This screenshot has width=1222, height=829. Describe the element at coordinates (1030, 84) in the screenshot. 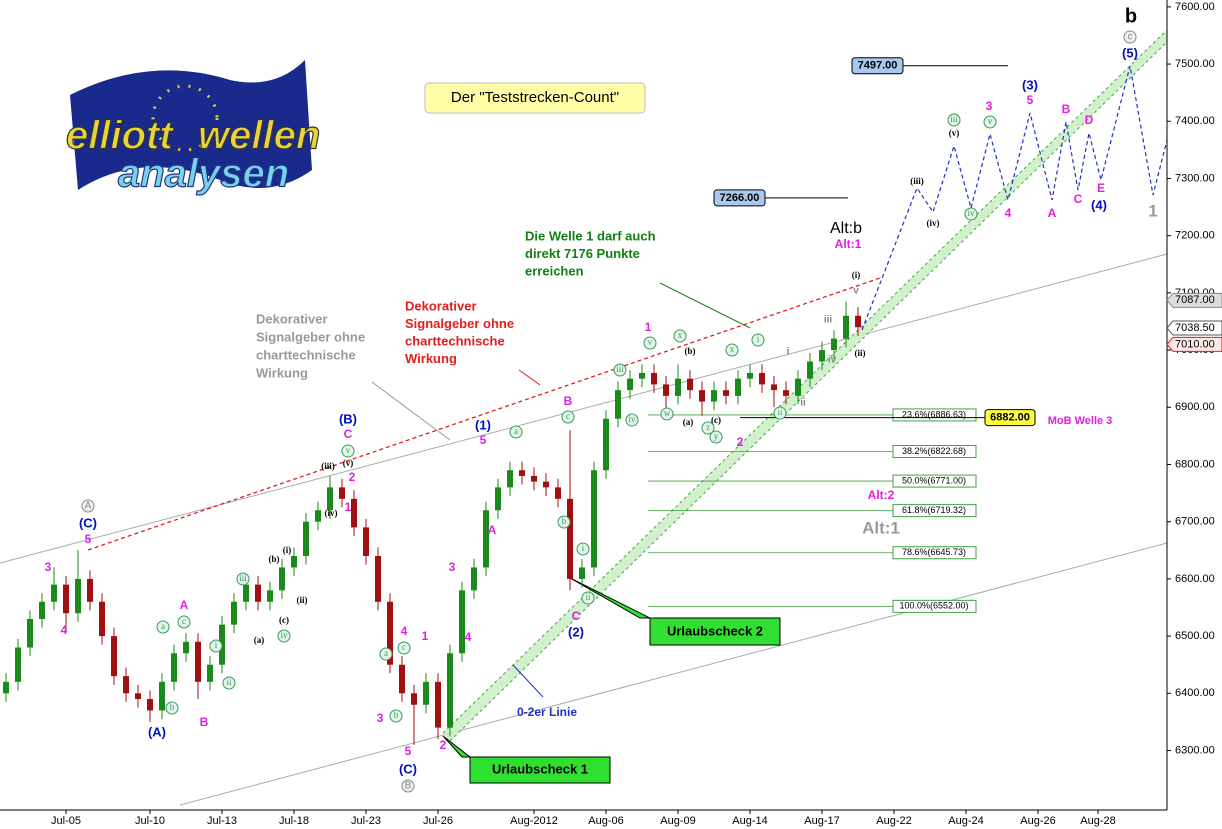

I see `wave-label: (3)` at that location.